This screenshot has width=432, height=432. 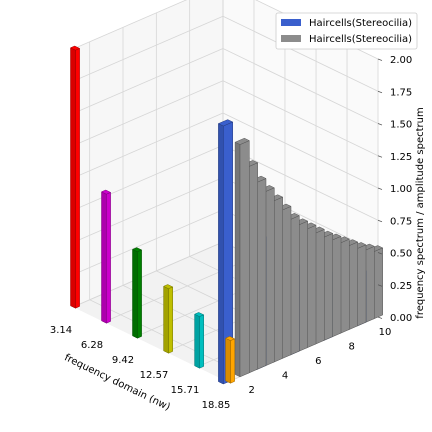 I want to click on y-tick-label: 6, so click(x=318, y=361).